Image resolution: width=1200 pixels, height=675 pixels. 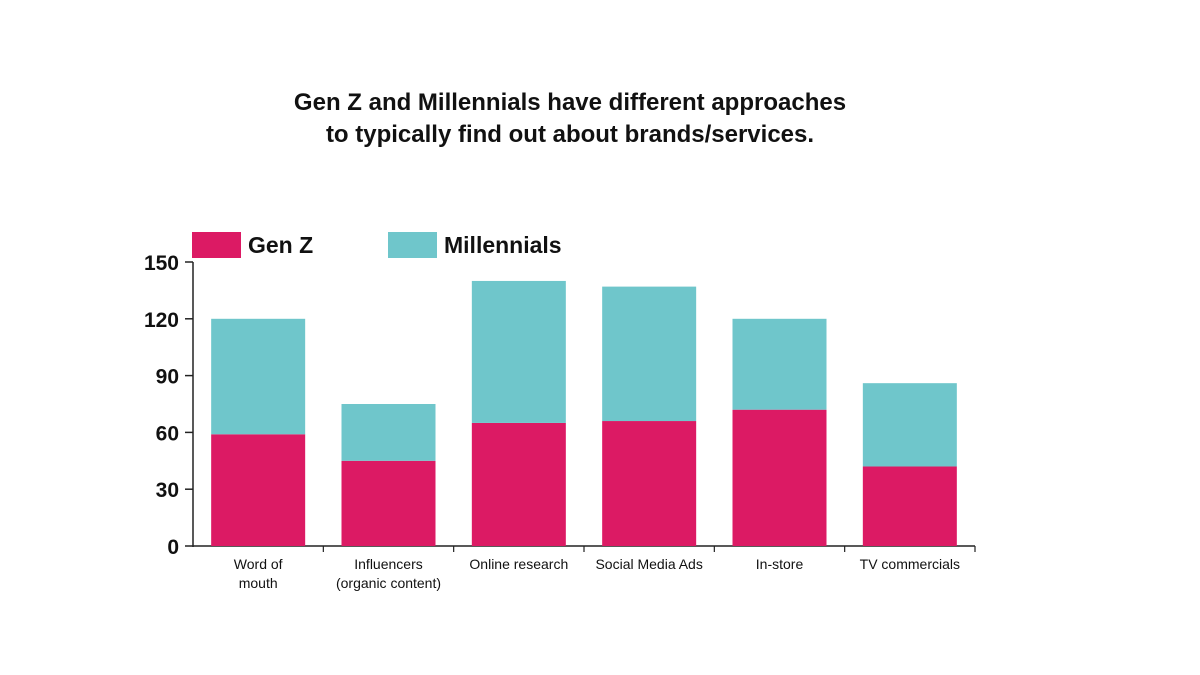 What do you see at coordinates (173, 547) in the screenshot?
I see `y-tick-label: 0` at bounding box center [173, 547].